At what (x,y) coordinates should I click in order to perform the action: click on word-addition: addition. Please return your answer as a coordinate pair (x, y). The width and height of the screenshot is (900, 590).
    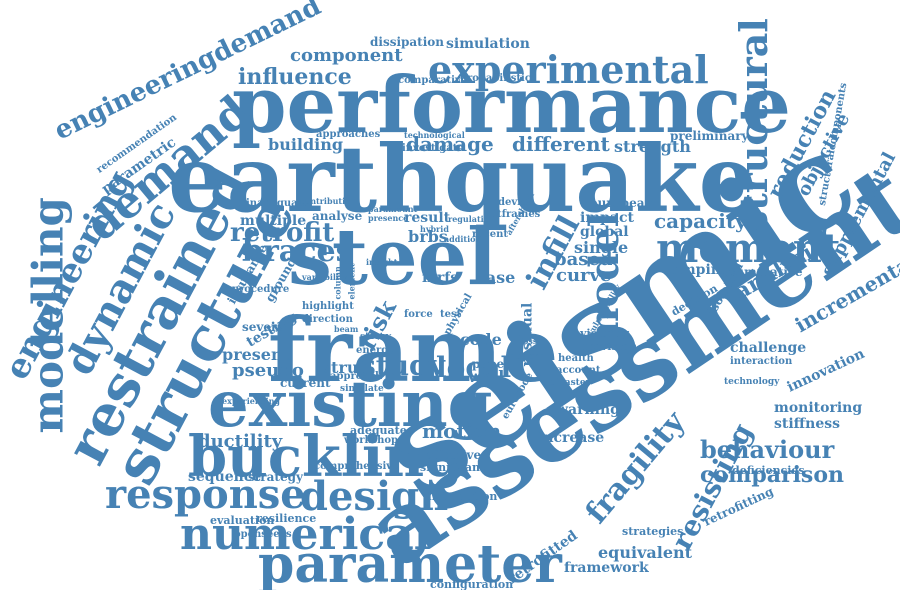
    Looking at the image, I should click on (463, 239).